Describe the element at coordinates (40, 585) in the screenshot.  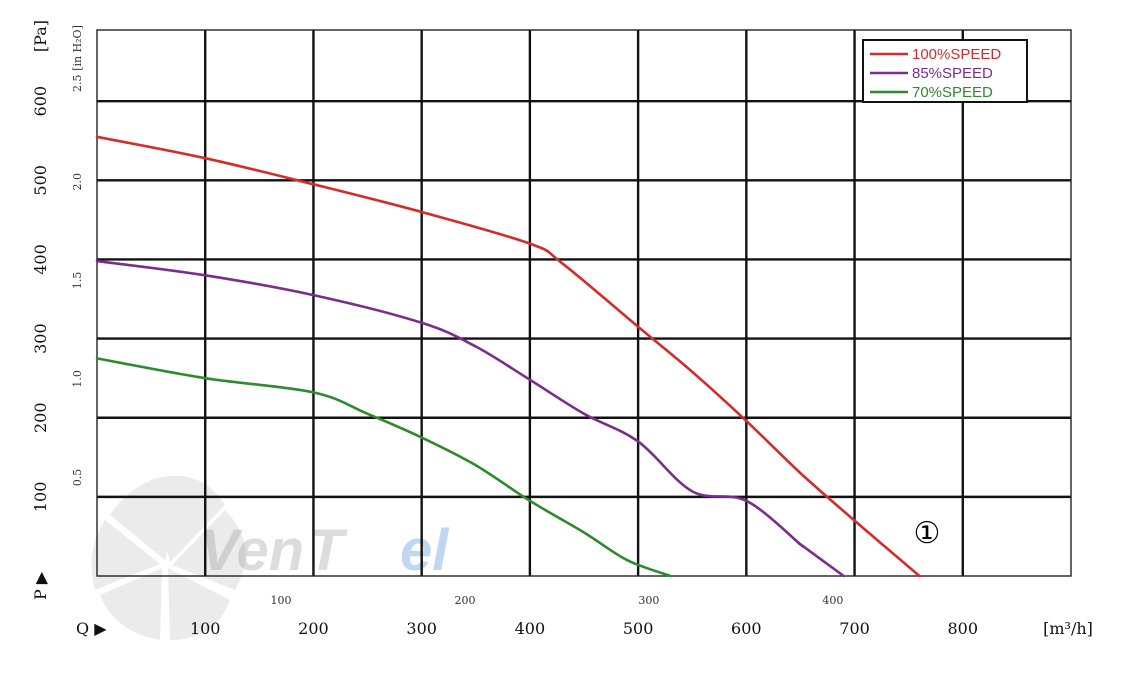
I see `y-axis-marker: P ▶` at that location.